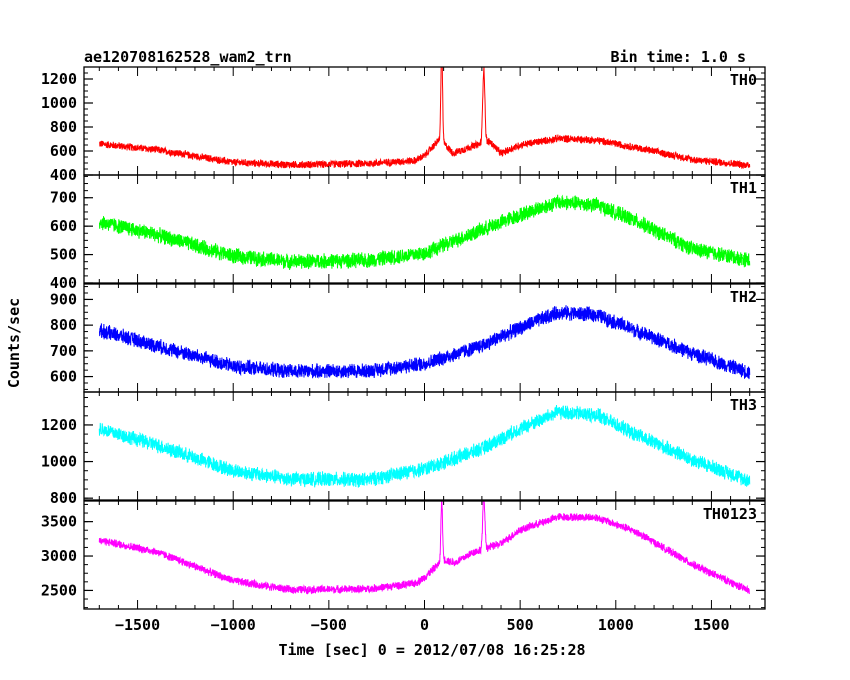 Image resolution: width=850 pixels, height=680 pixels. What do you see at coordinates (14, 343) in the screenshot?
I see `y-axis-label: Counts/sec` at bounding box center [14, 343].